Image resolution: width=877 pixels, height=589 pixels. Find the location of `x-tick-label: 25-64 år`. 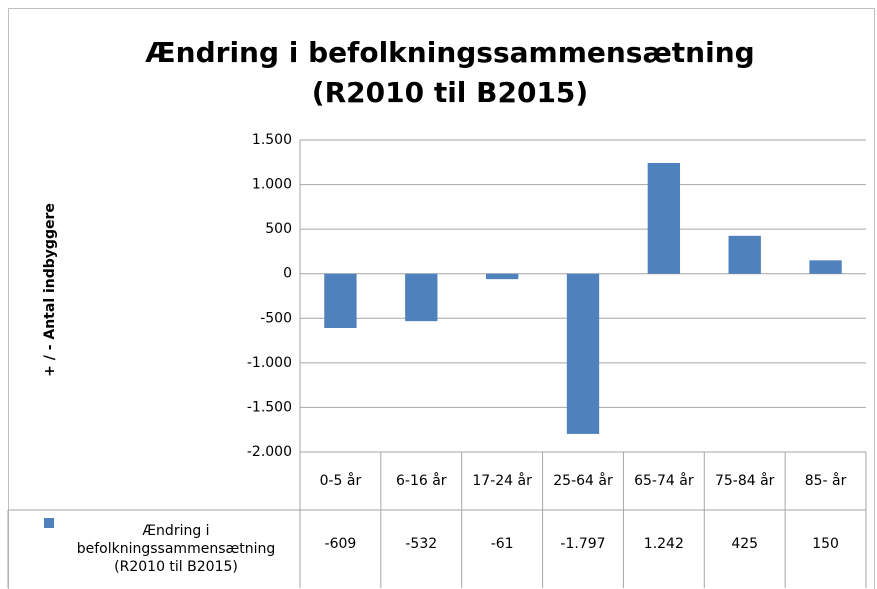

x-tick-label: 25-64 år is located at coordinates (583, 481).